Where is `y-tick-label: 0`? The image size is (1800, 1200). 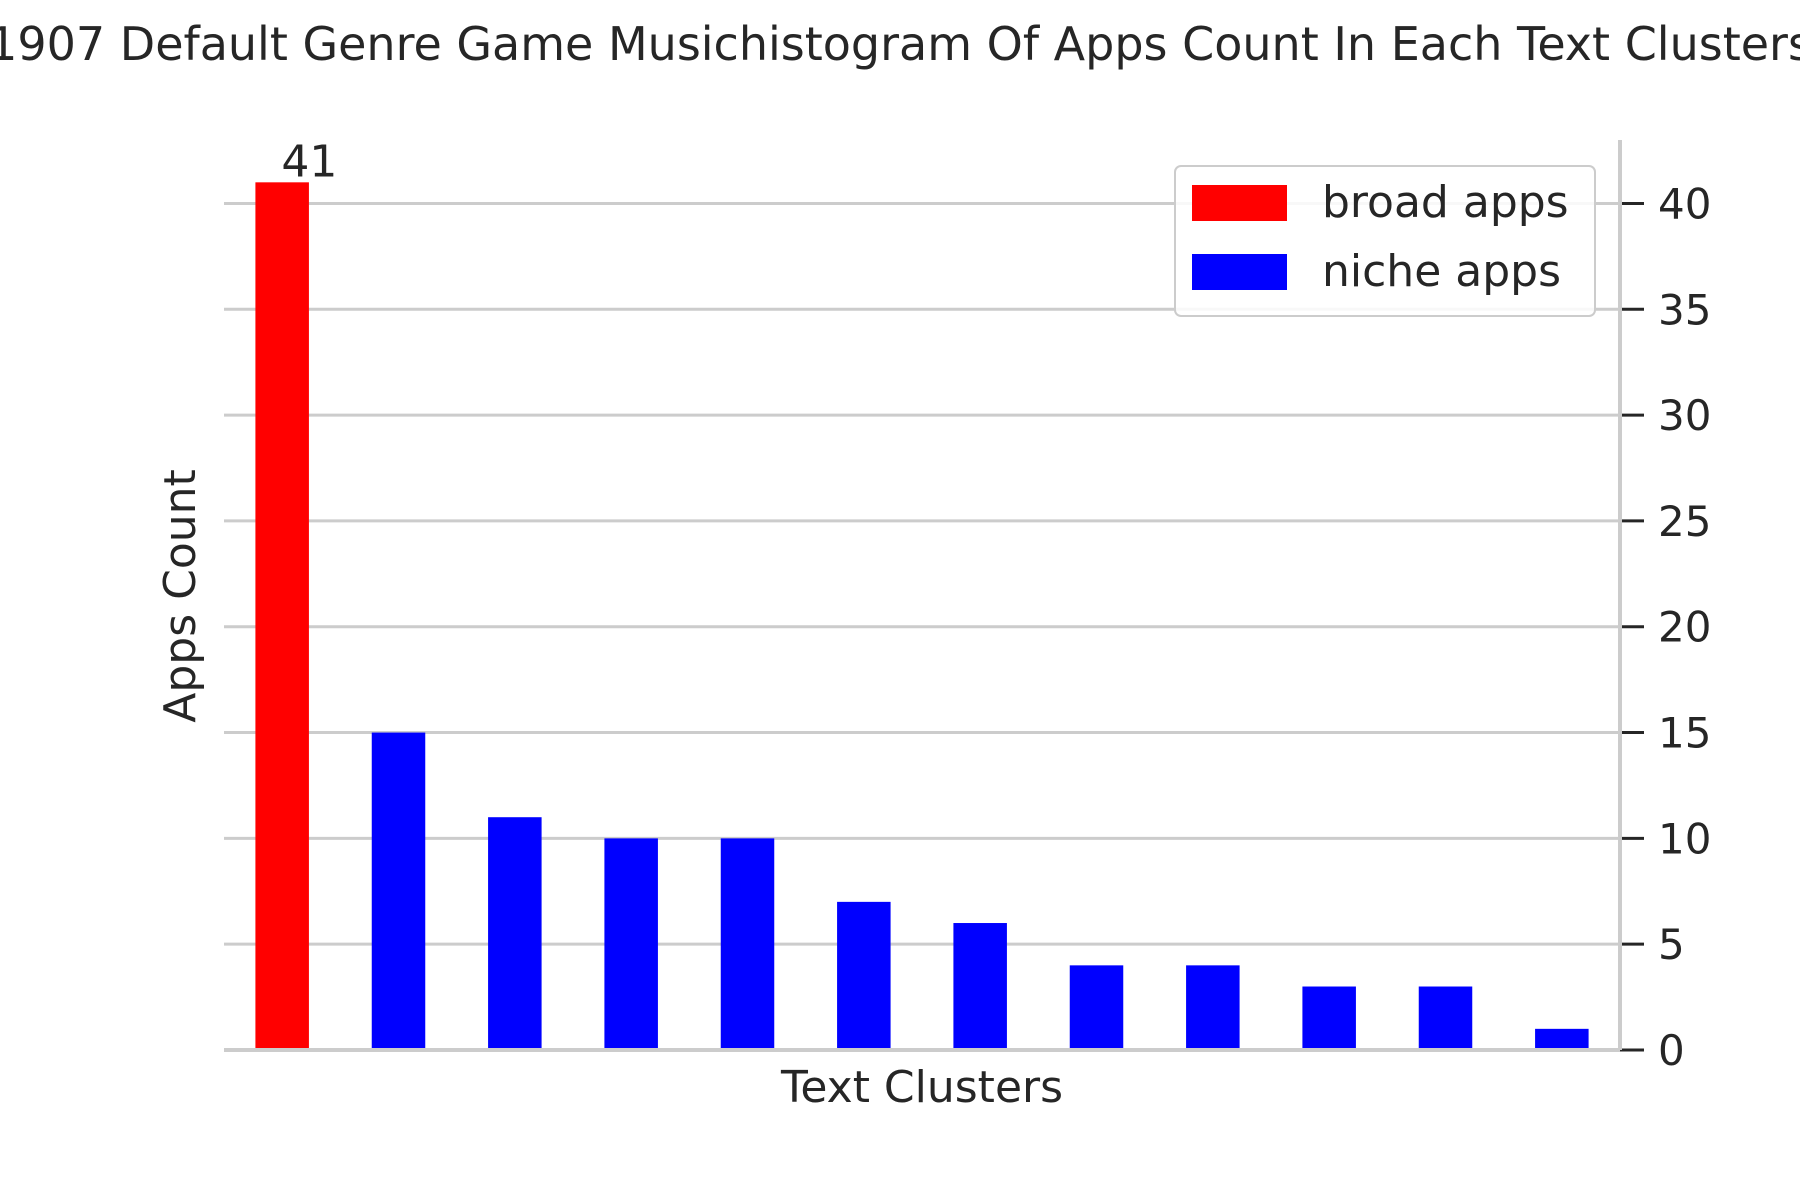 y-tick-label: 0 is located at coordinates (1671, 1050).